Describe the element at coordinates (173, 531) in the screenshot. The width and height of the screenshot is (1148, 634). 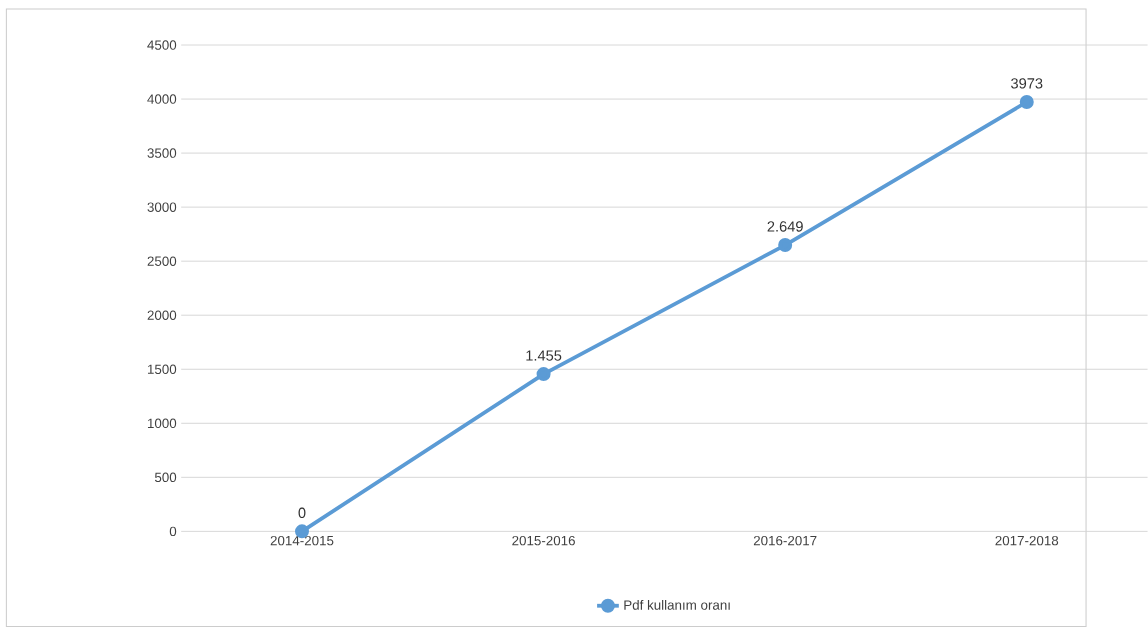
I see `y-tick-label: 0` at that location.